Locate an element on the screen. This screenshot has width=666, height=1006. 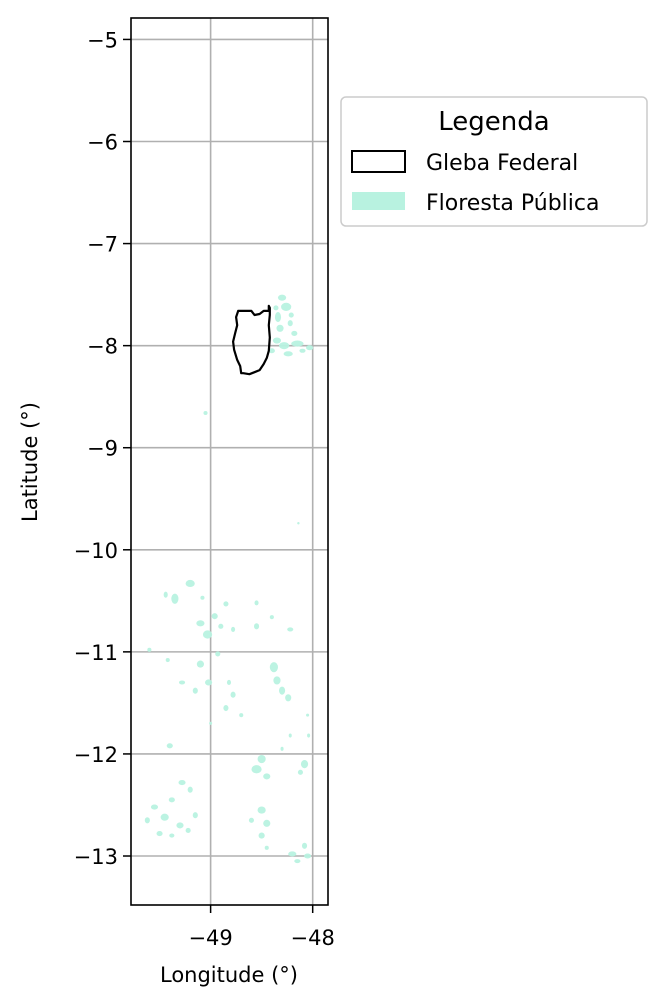
legend-gleba-swatch is located at coordinates (378, 161).